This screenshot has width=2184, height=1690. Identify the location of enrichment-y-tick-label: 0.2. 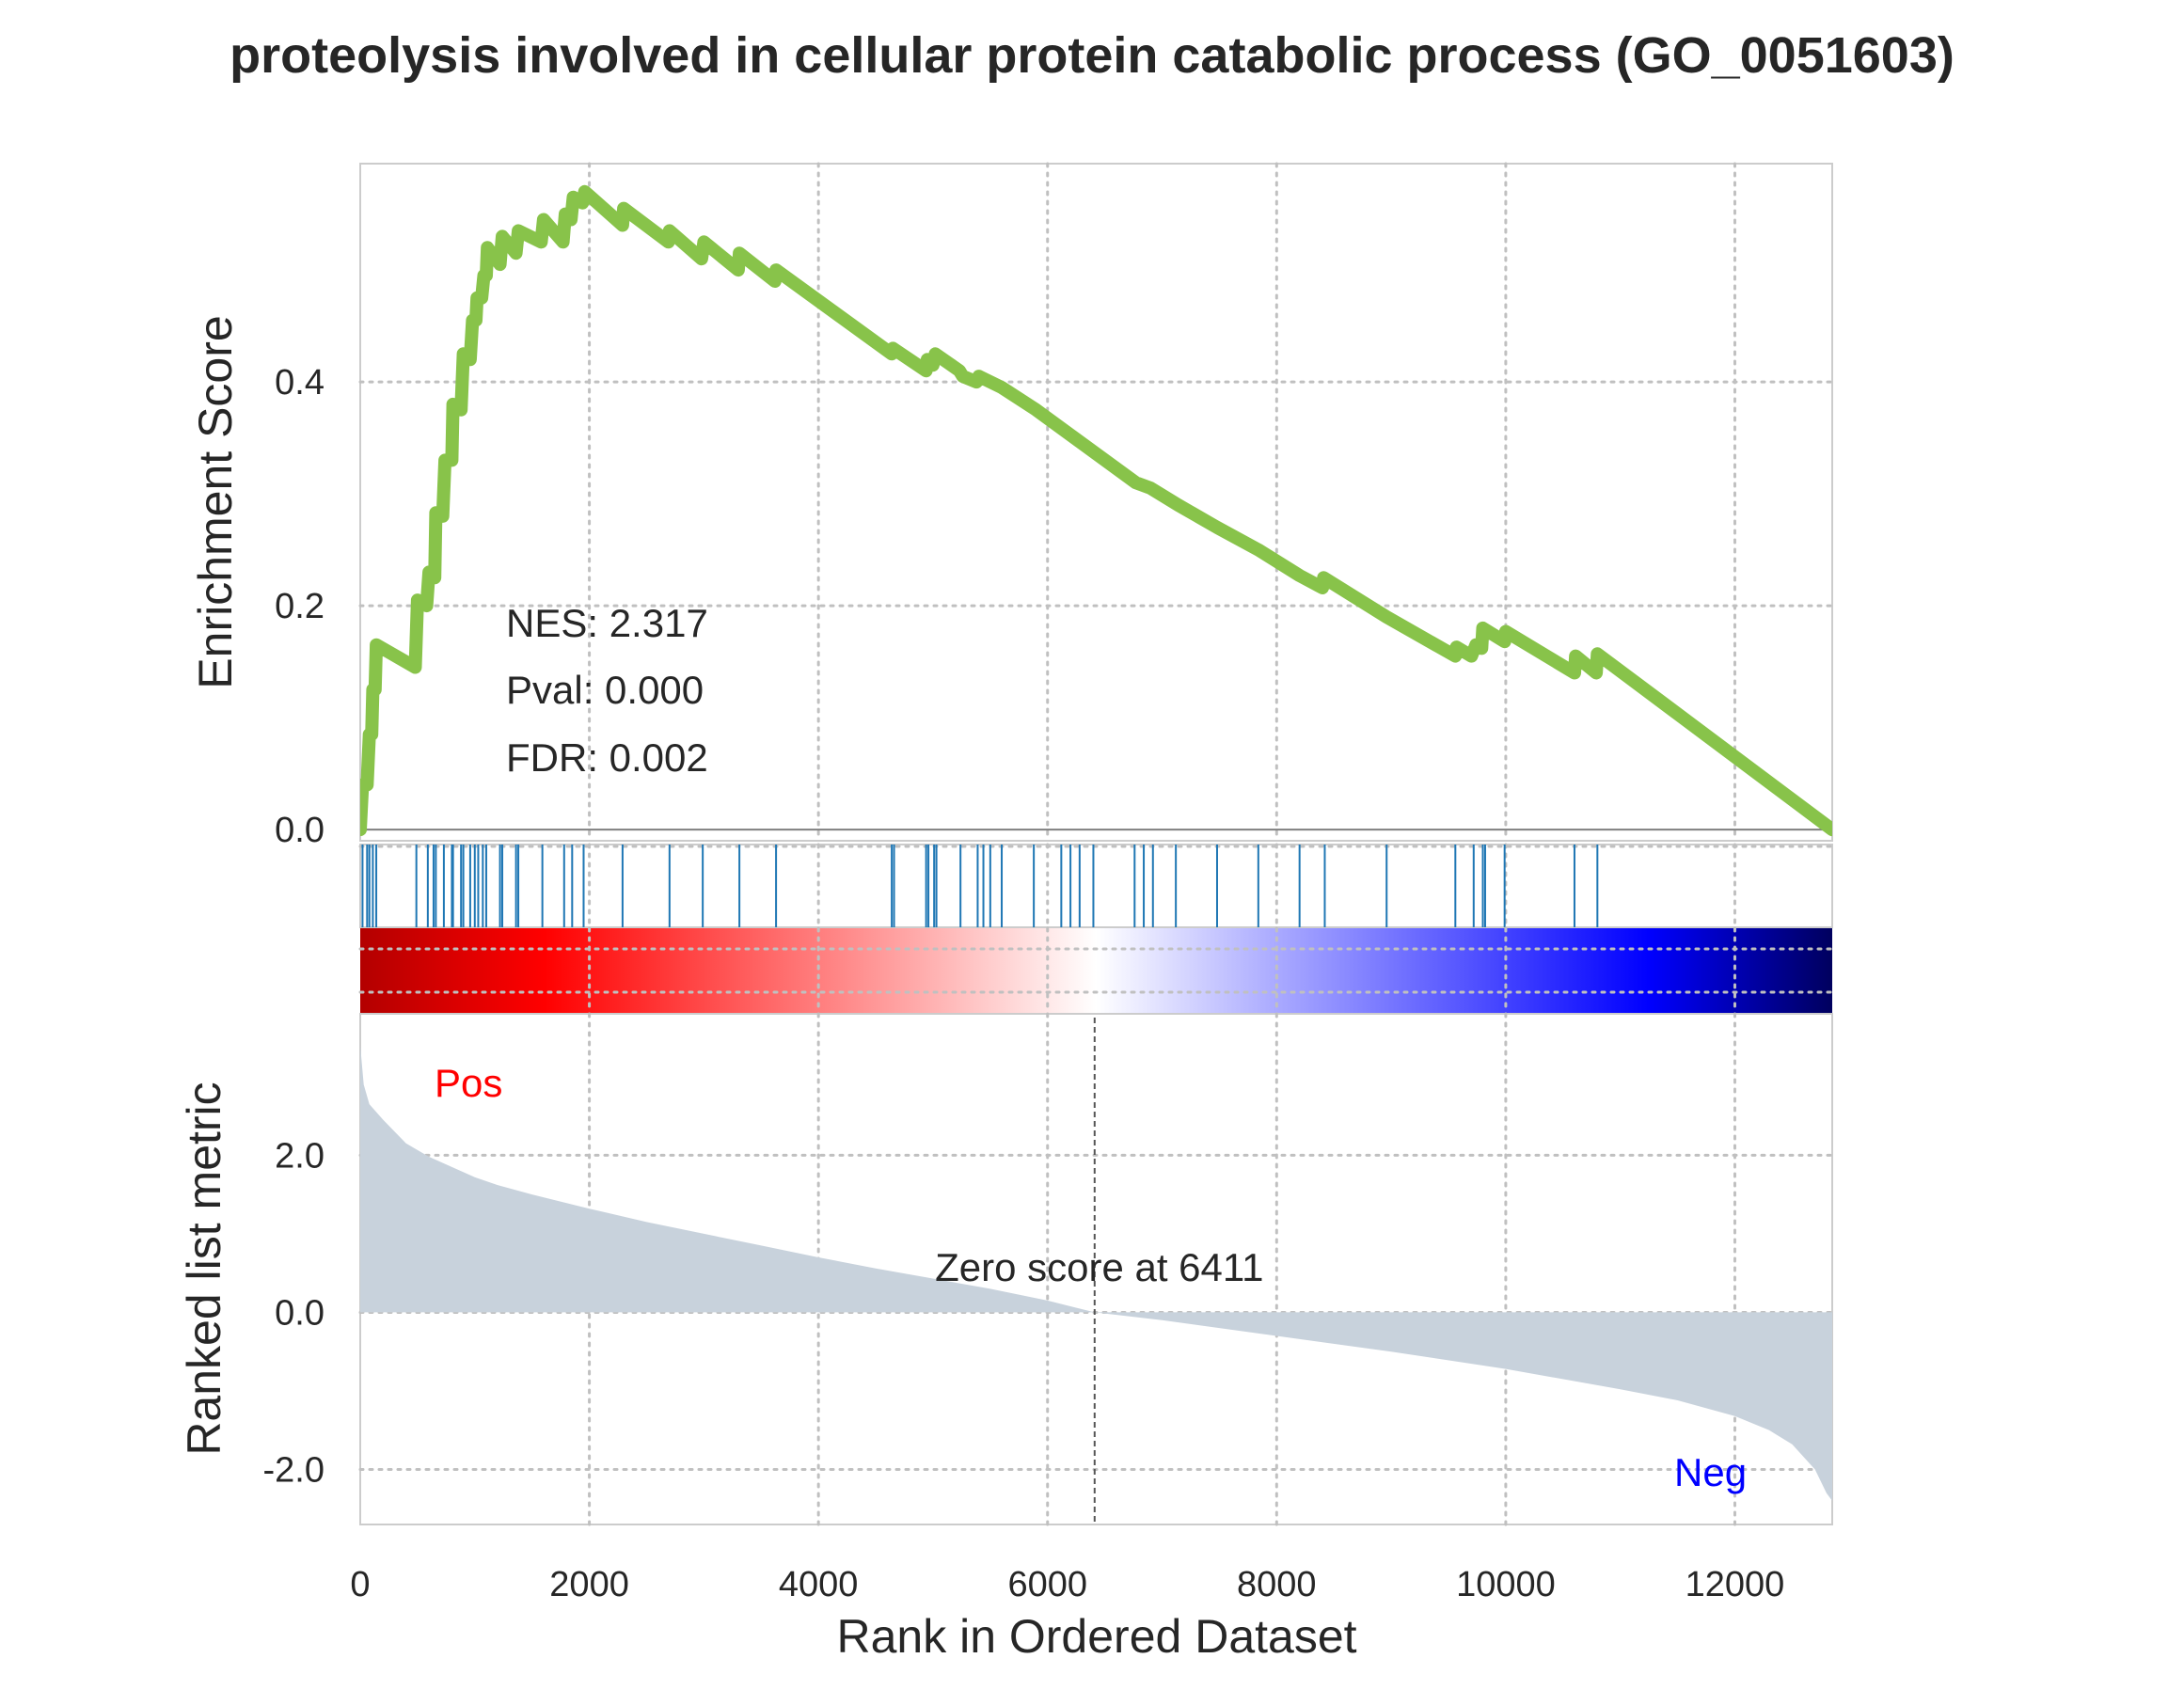
(299, 606).